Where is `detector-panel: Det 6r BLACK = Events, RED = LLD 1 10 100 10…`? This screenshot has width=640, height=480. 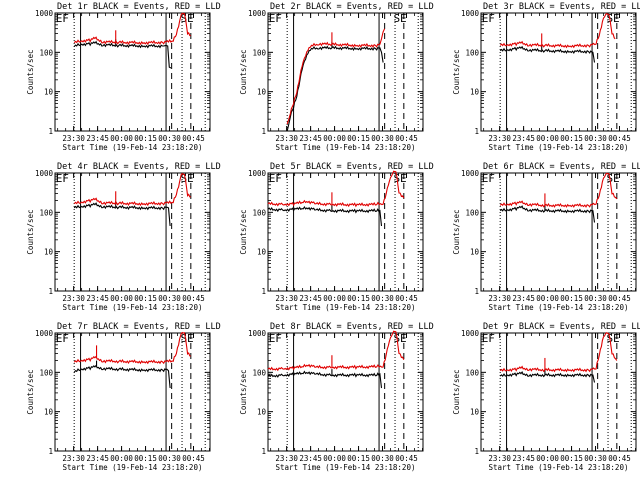 detector-panel: Det 6r BLACK = Events, RED = LLD 1 10 100 10… is located at coordinates (546, 237).